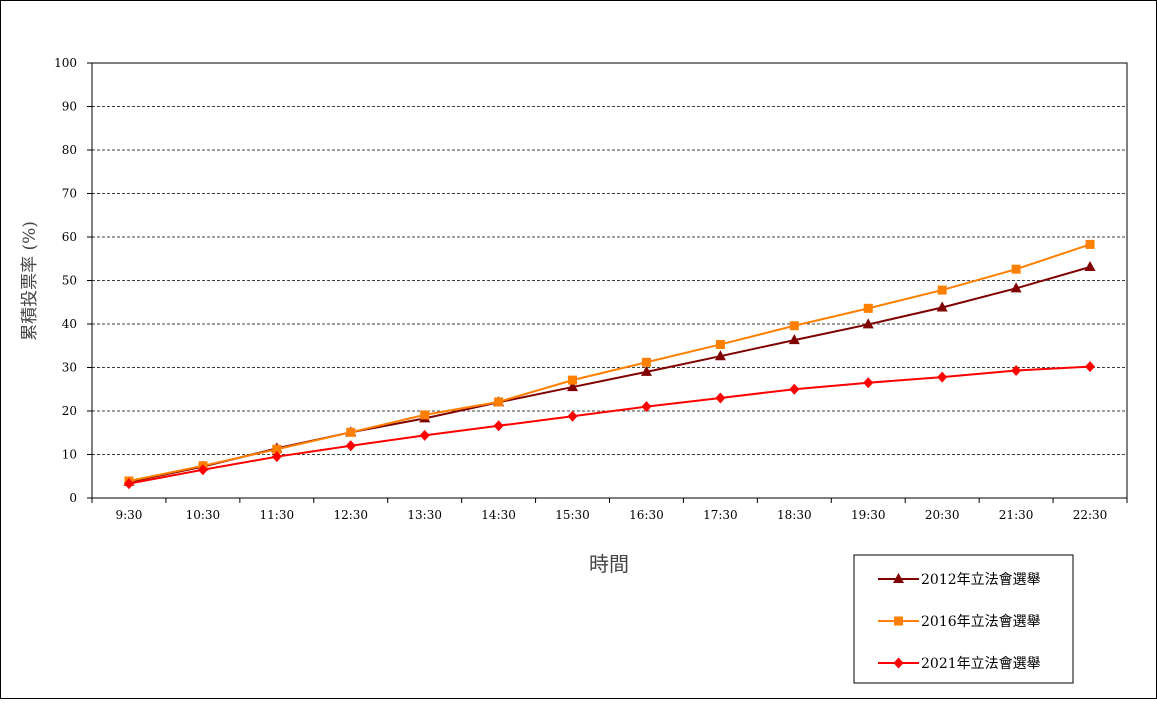 This screenshot has width=1157, height=703. Describe the element at coordinates (203, 515) in the screenshot. I see `x-tick-label: 10:30` at that location.